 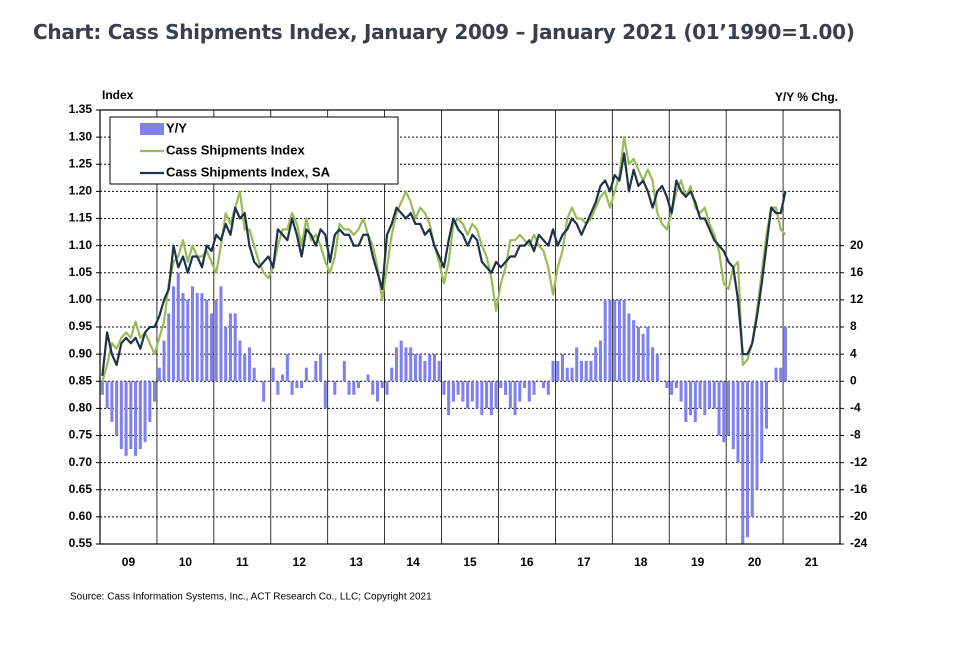 I want to click on y-tick-label: 1.30, so click(x=81, y=136).